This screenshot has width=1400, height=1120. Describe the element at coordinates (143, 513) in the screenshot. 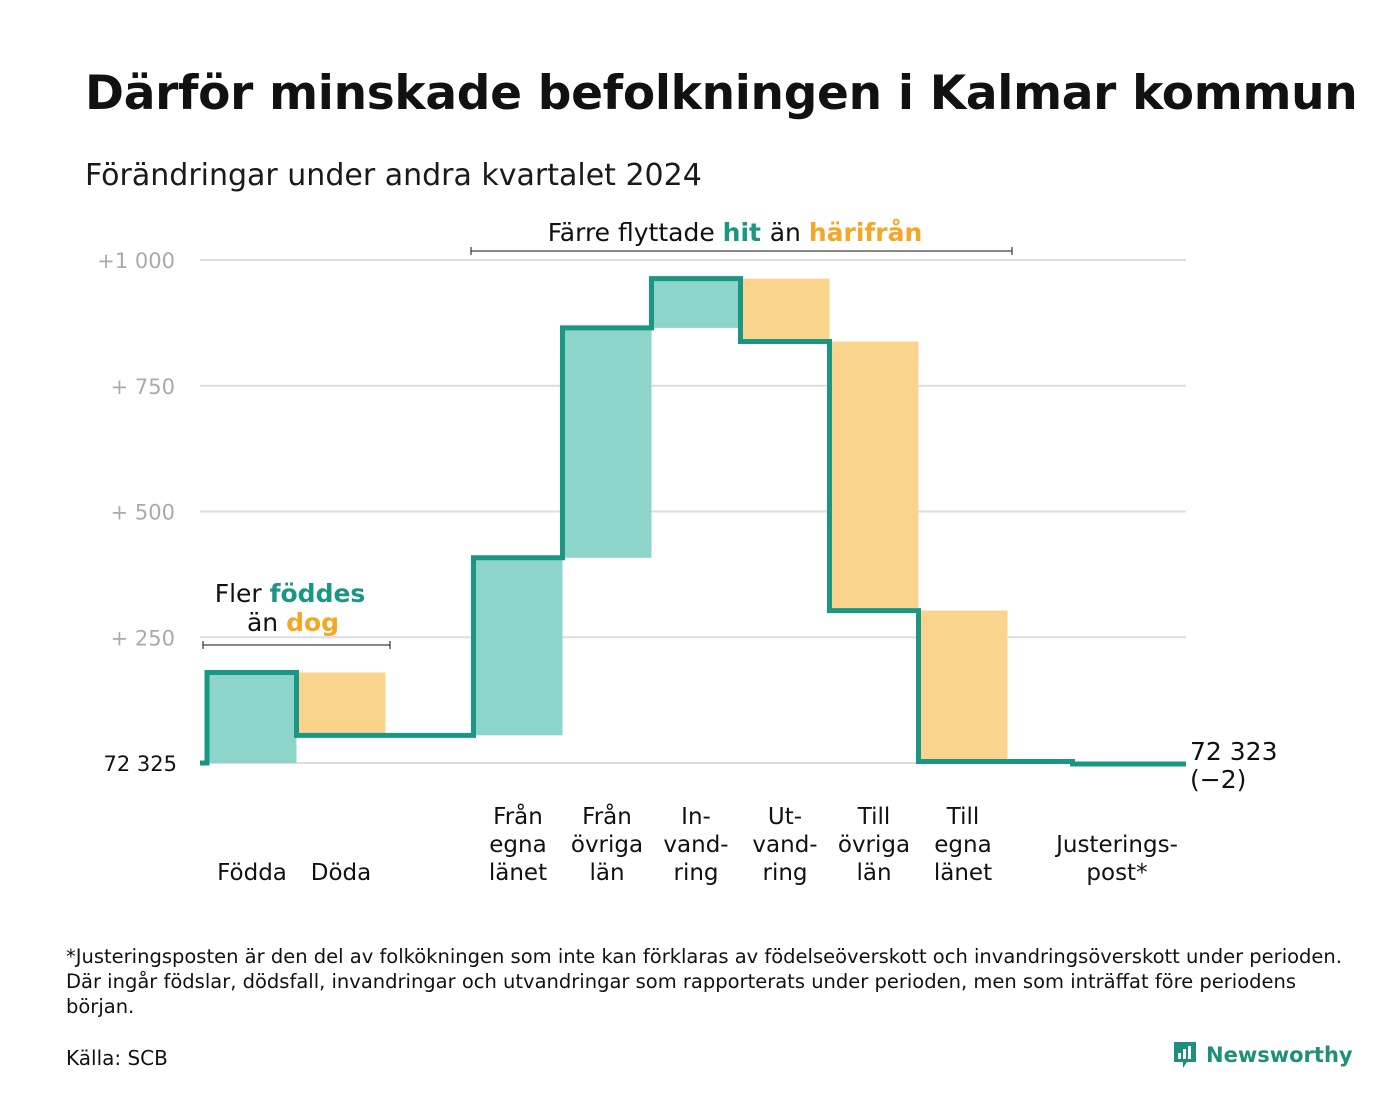

I see `y-tick-label: + 500` at that location.